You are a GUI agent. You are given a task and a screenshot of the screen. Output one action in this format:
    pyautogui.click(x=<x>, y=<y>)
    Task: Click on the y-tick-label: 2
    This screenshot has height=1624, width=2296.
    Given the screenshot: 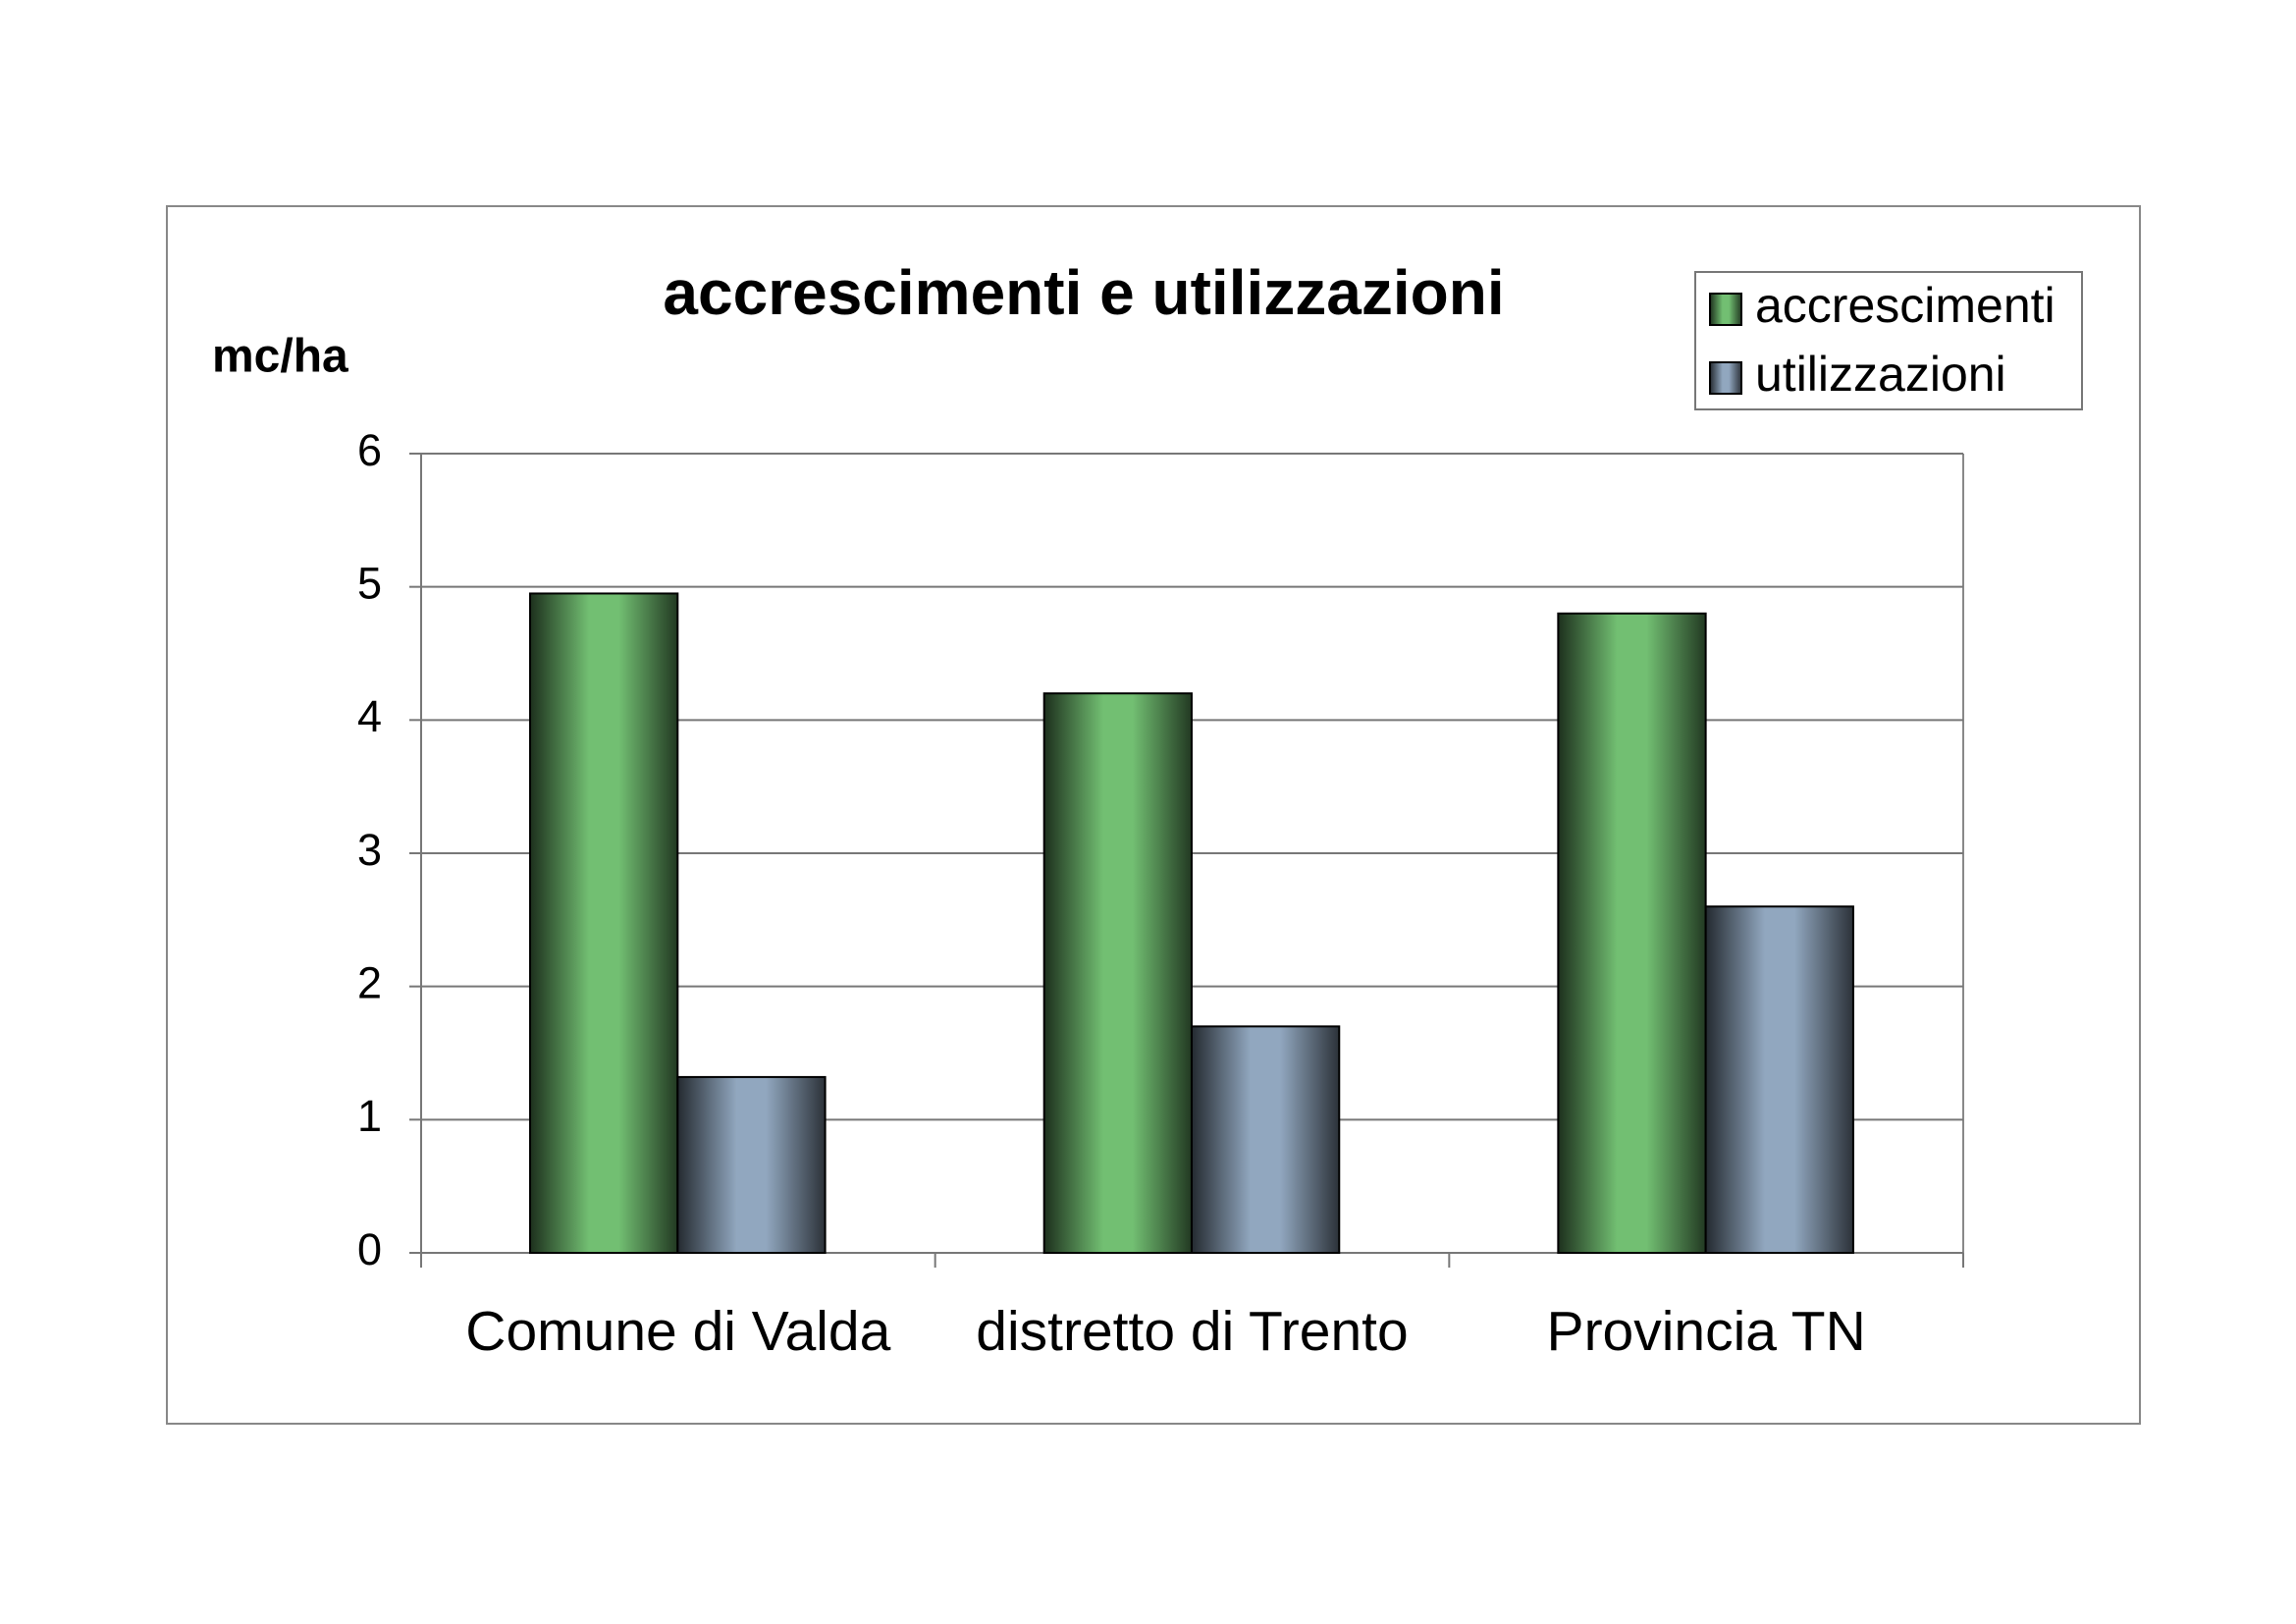 What is the action you would take?
    pyautogui.click(x=369, y=983)
    